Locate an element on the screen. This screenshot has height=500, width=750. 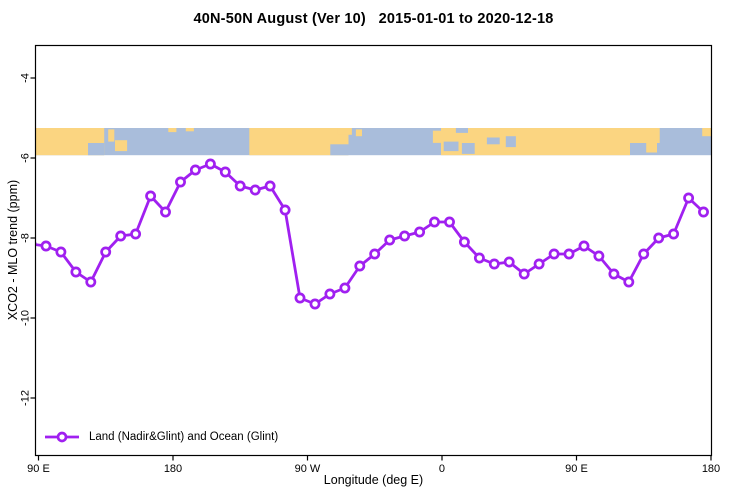
map-ocean-patch-caspian-sea is located at coordinates (510, 142).